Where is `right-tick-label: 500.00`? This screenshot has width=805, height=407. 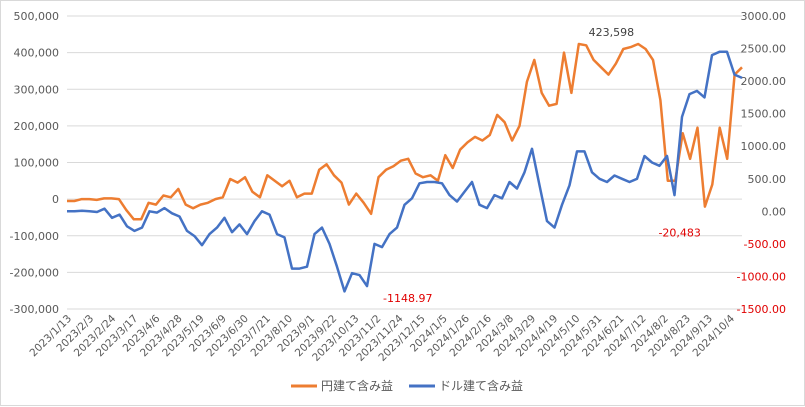
right-tick-label: 500.00 is located at coordinates (767, 179).